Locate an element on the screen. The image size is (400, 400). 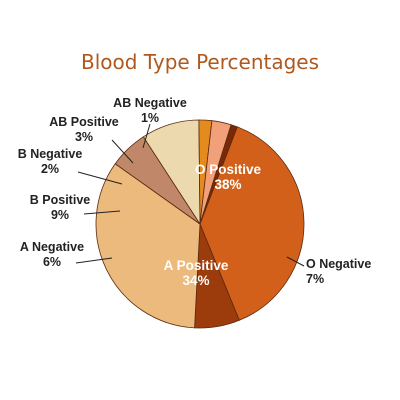
pie-slice-o-positive is located at coordinates (252, 223).